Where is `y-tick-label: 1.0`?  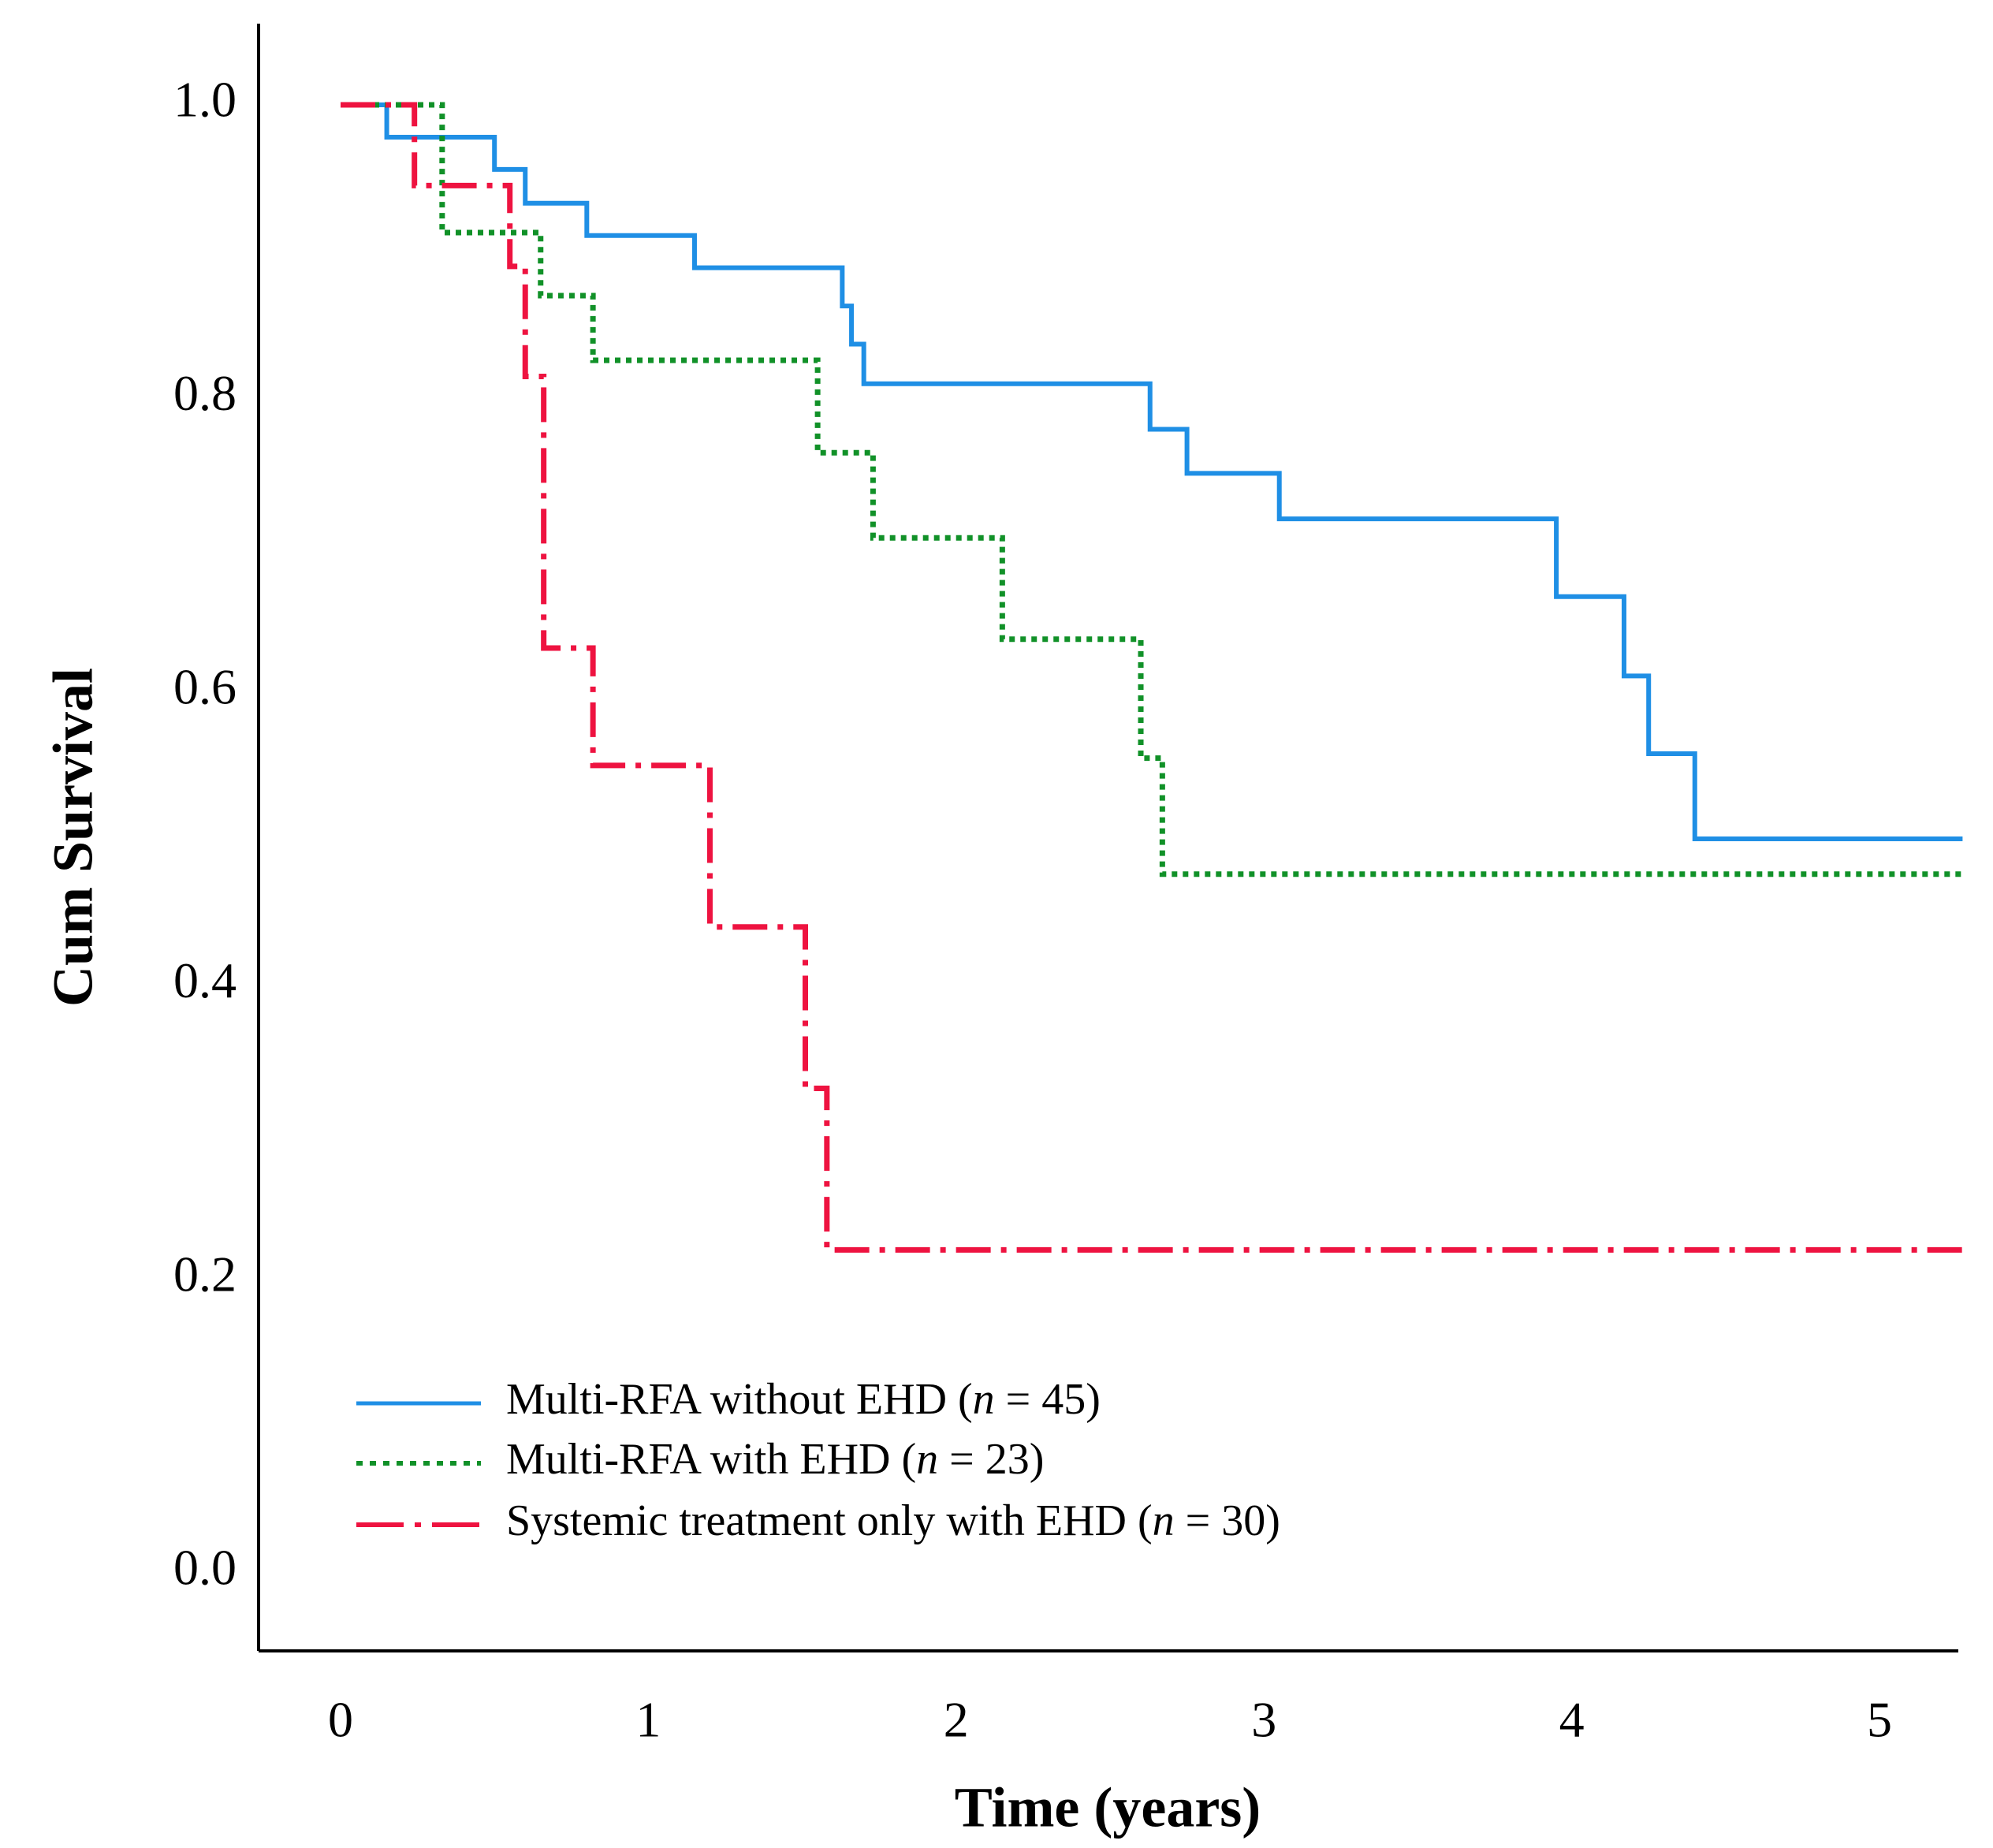
y-tick-label: 1.0 is located at coordinates (205, 100).